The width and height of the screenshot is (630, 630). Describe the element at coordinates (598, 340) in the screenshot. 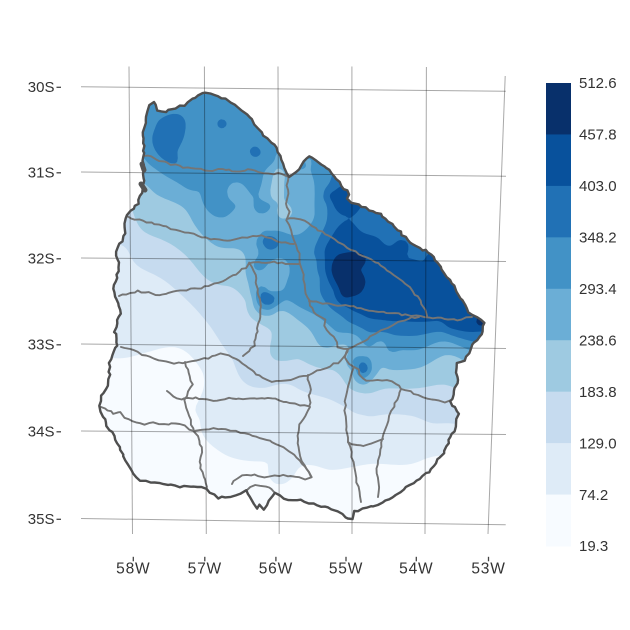

I see `svg-text: 238.6` at that location.